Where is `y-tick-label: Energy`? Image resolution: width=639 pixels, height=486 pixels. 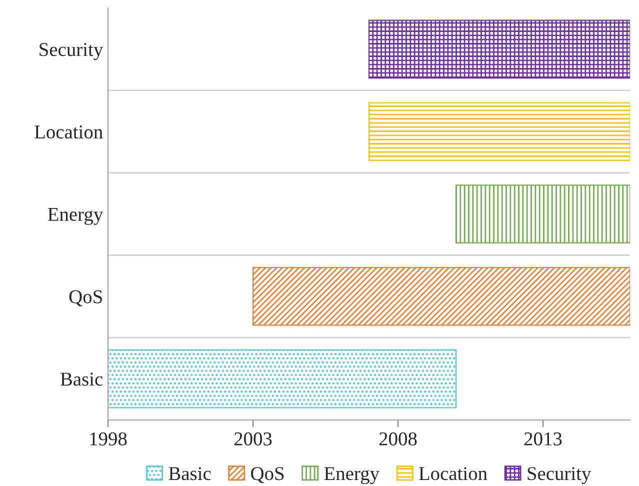 y-tick-label: Energy is located at coordinates (76, 216).